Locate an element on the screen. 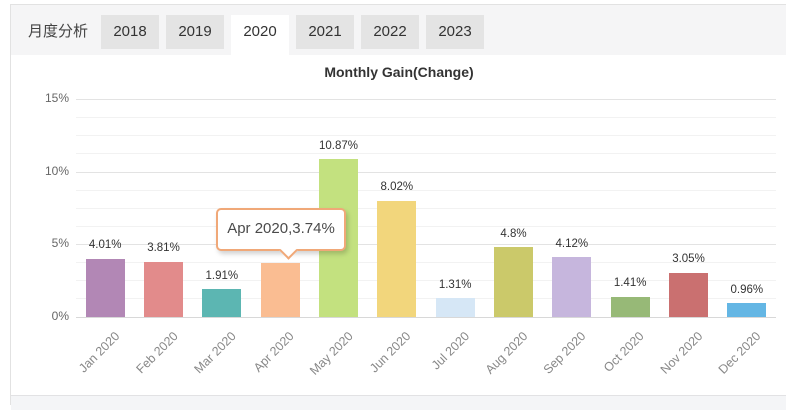 Image resolution: width=786 pixels, height=410 pixels. bar-value-label: 4.8% is located at coordinates (513, 233).